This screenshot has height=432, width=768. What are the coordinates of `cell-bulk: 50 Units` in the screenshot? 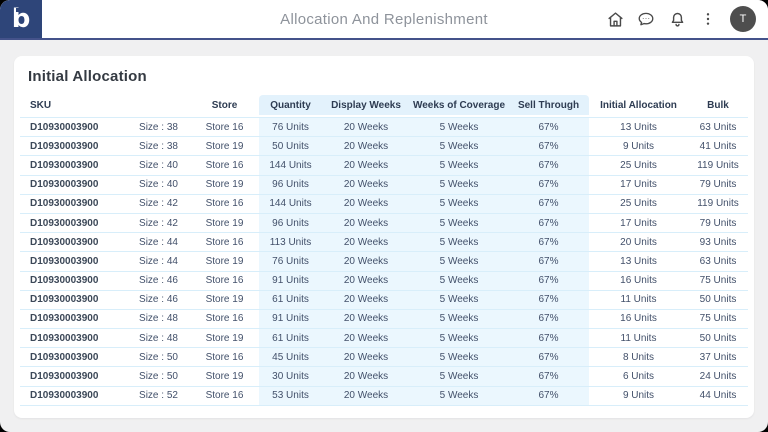 It's located at (718, 338).